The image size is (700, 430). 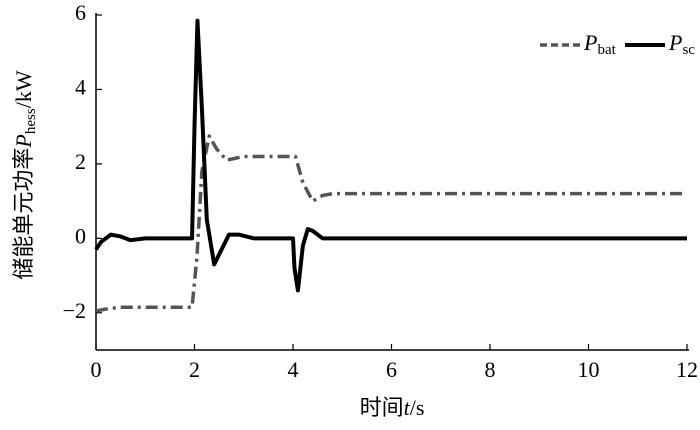 I want to click on x-tick-label: 10, so click(x=589, y=369).